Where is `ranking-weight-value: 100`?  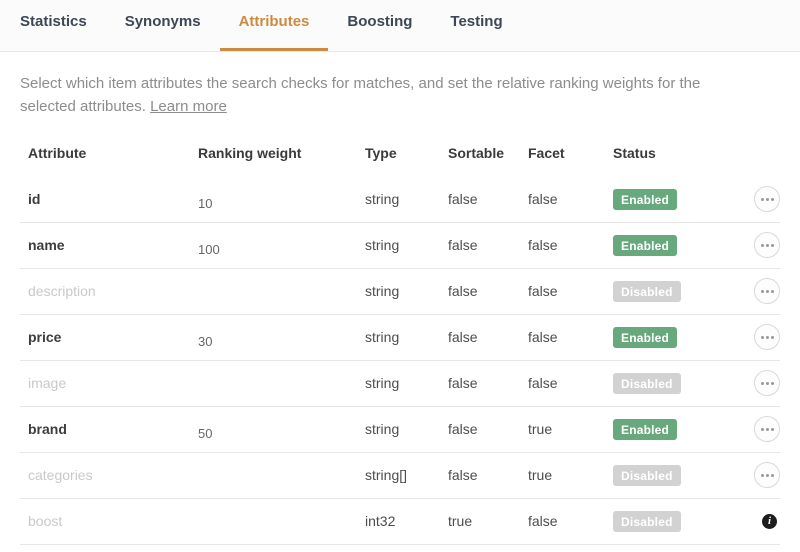 ranking-weight-value: 100 is located at coordinates (209, 249).